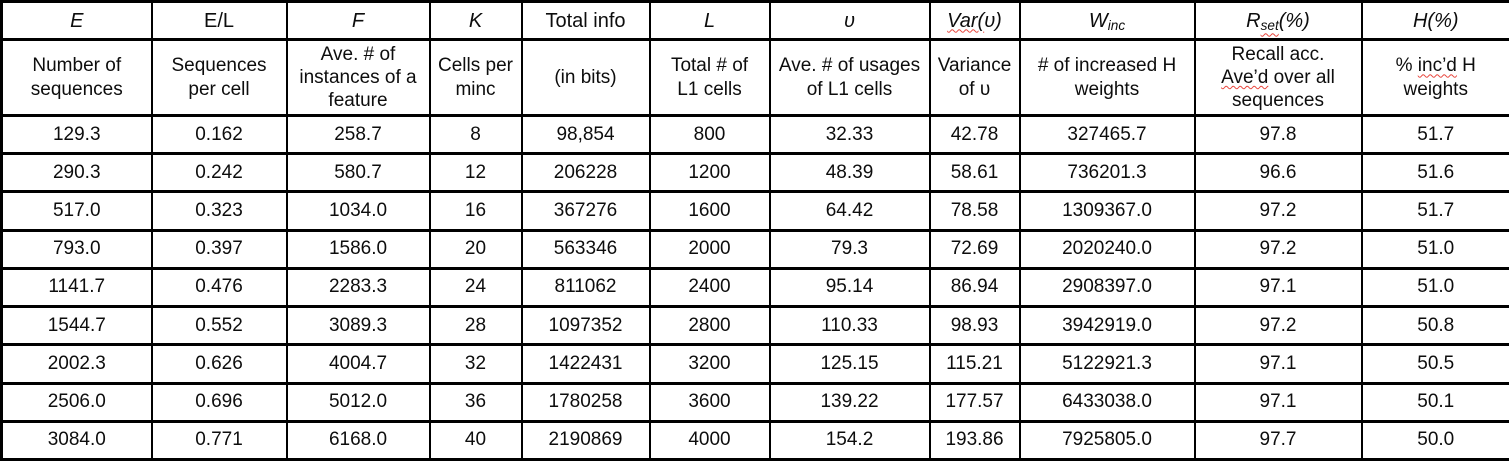  I want to click on table-cell: 1034.0, so click(358, 211).